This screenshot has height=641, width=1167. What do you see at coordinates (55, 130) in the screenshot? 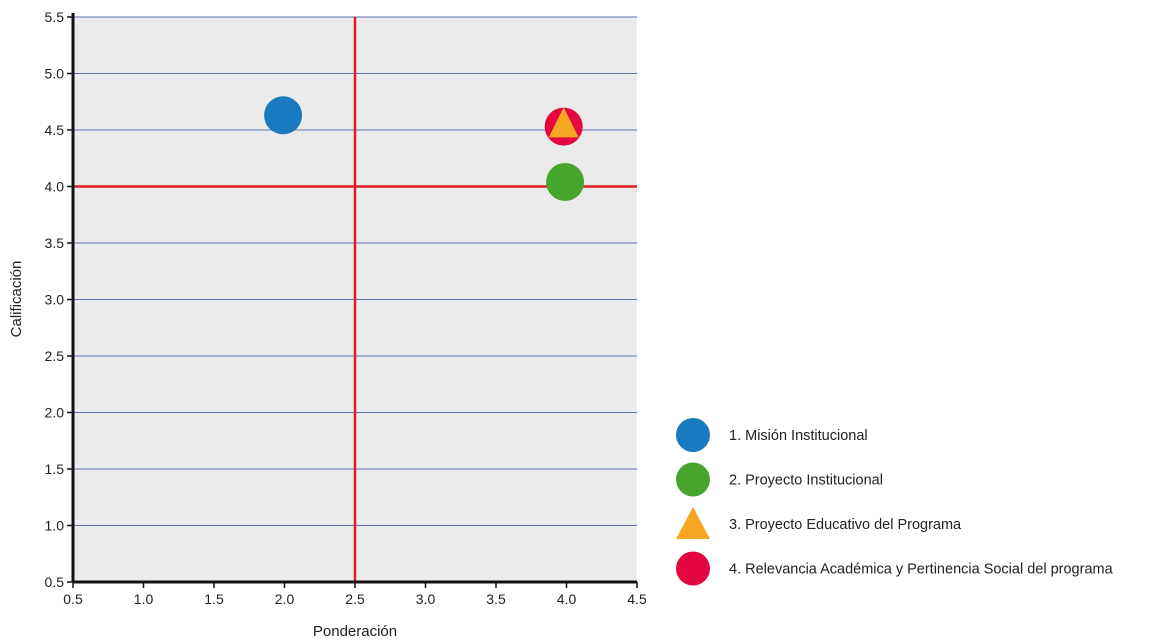
I see `y-tick-label-4.5: 4.5` at bounding box center [55, 130].